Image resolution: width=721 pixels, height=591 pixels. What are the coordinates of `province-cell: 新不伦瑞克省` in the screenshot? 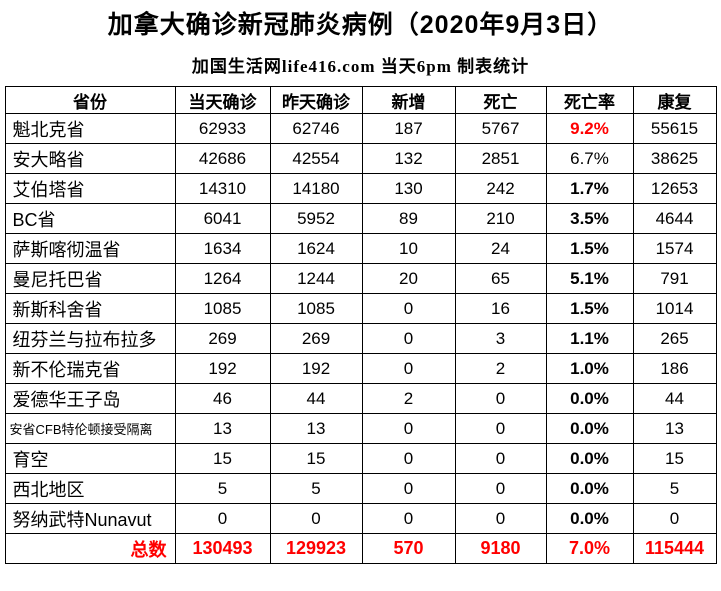 It's located at (90, 368).